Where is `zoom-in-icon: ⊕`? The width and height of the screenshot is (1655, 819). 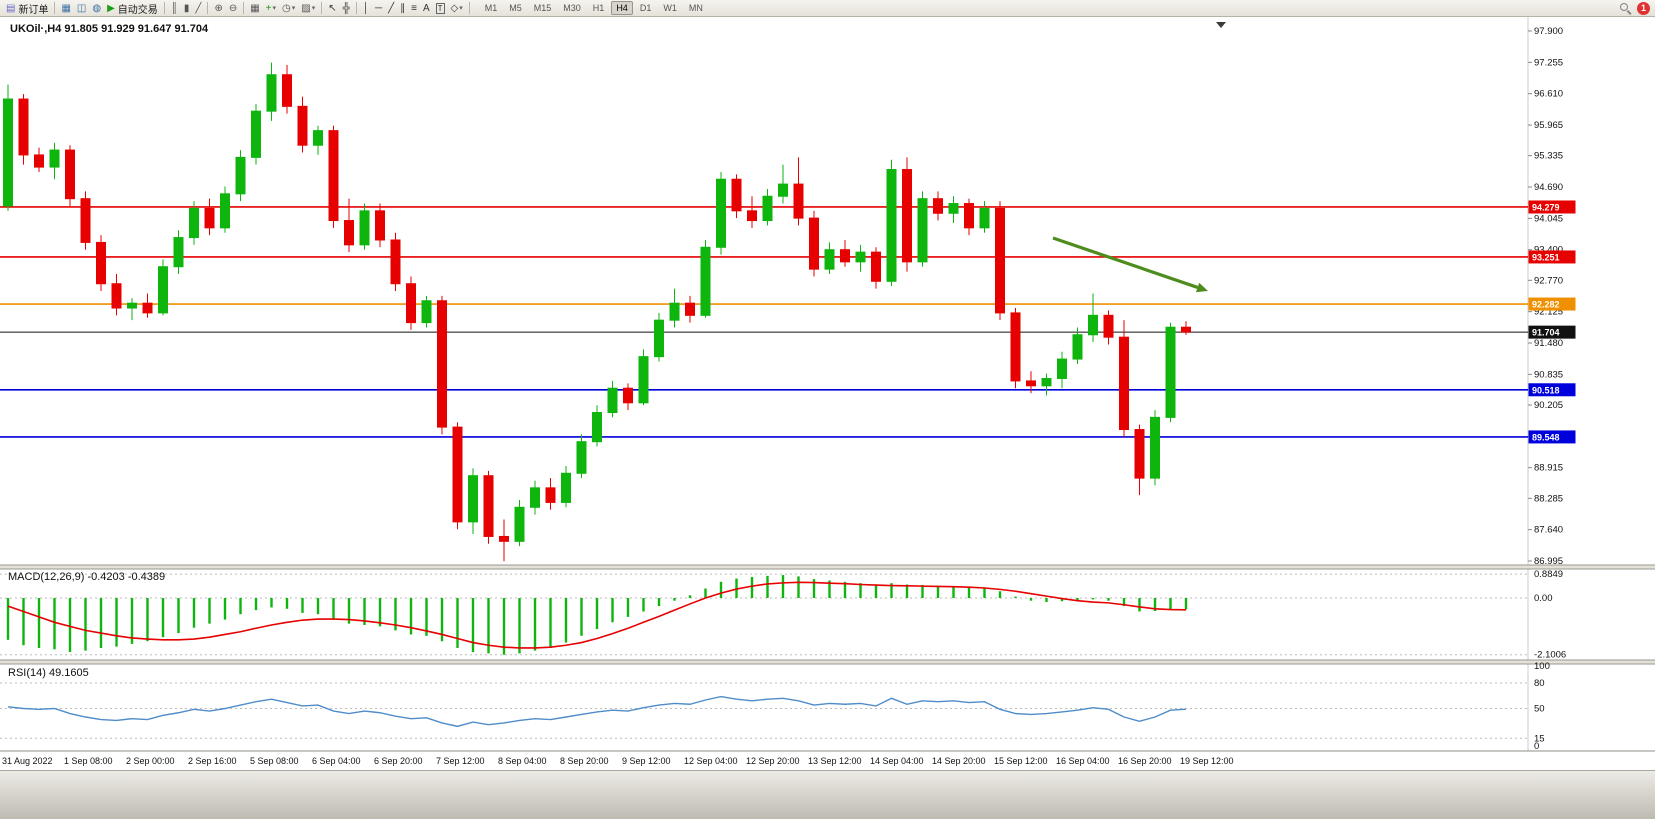
zoom-in-icon: ⊕ is located at coordinates (218, 8).